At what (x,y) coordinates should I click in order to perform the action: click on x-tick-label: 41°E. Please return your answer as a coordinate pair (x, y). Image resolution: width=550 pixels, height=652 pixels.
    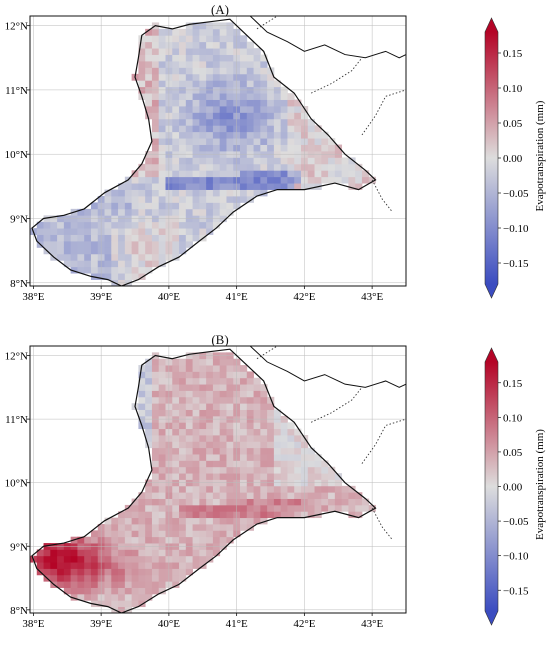
    Looking at the image, I should click on (237, 624).